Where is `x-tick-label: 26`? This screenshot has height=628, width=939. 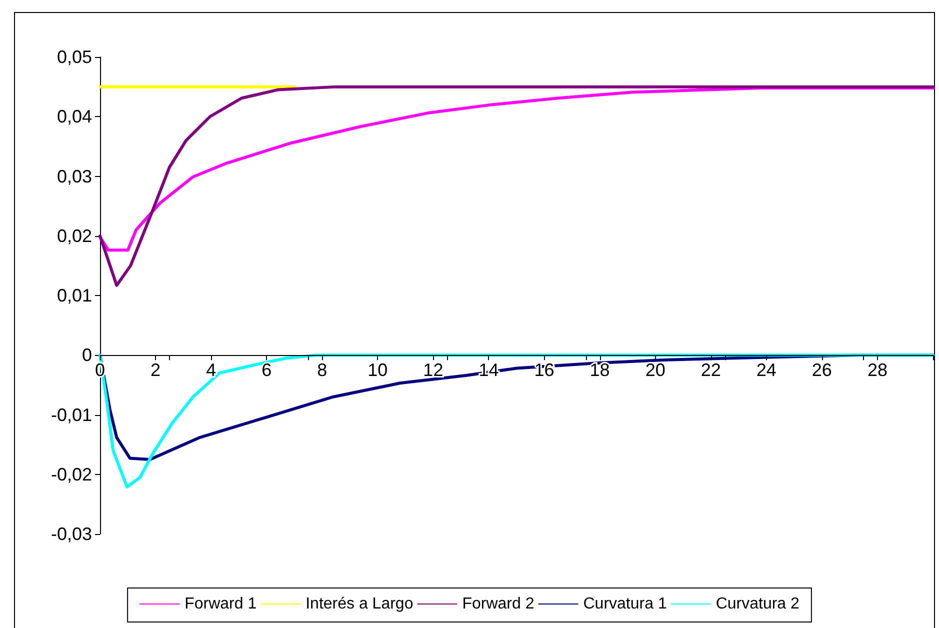 x-tick-label: 26 is located at coordinates (822, 370).